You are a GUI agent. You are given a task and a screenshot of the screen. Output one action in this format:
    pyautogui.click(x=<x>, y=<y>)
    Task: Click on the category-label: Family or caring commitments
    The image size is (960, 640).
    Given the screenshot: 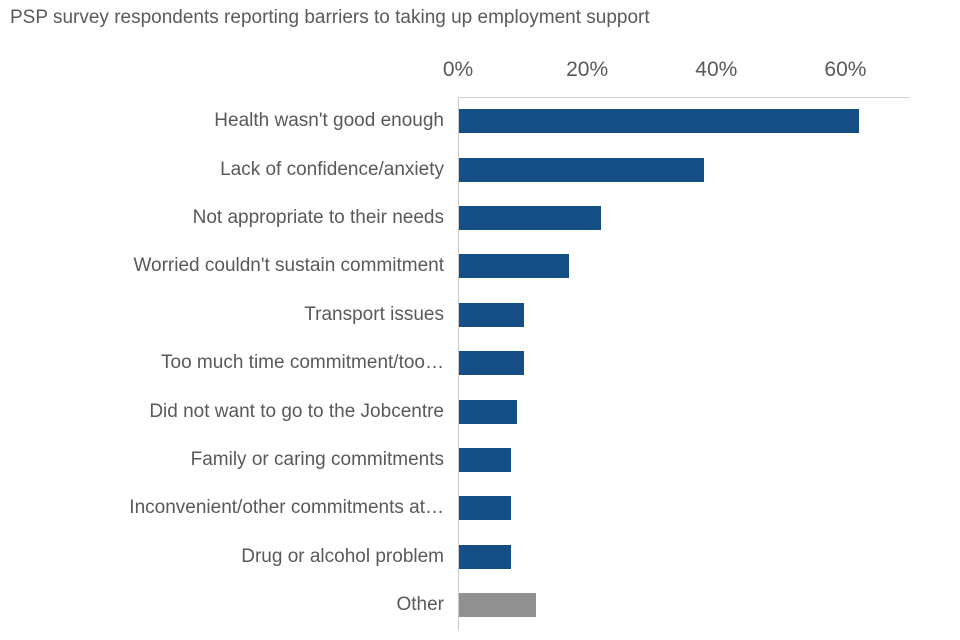 What is the action you would take?
    pyautogui.click(x=317, y=459)
    